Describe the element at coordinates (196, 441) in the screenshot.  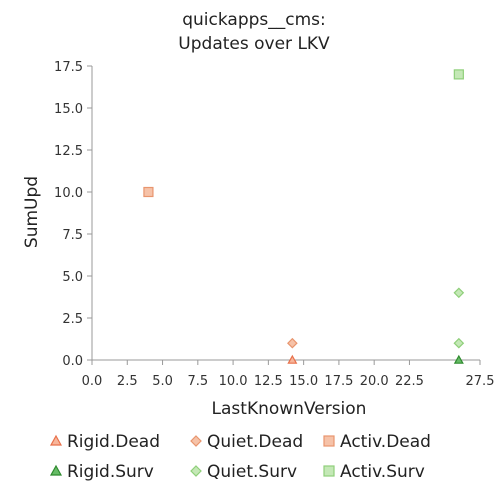
I see `legend-marker-quiet-dead` at that location.